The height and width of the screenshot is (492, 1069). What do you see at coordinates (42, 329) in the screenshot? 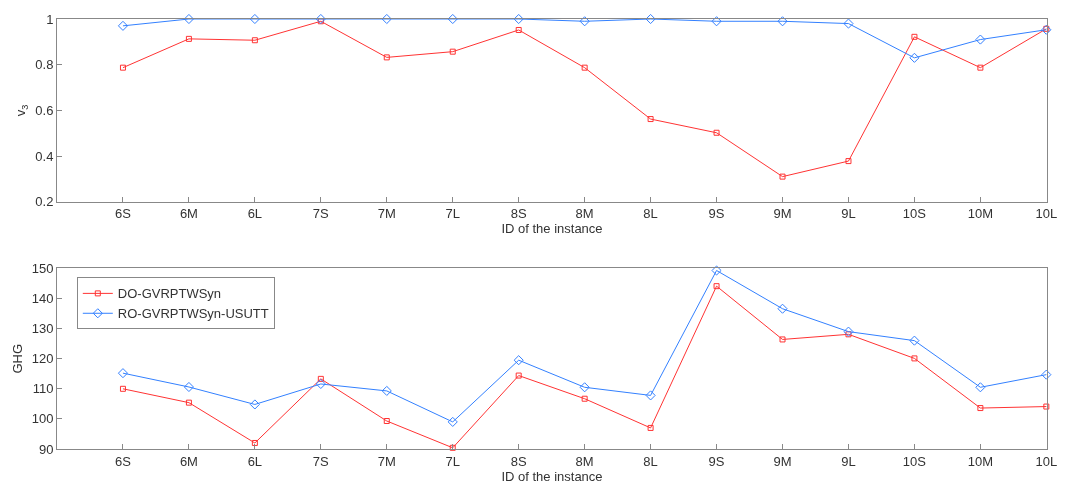
I see `y-tick-label: 130` at bounding box center [42, 329].